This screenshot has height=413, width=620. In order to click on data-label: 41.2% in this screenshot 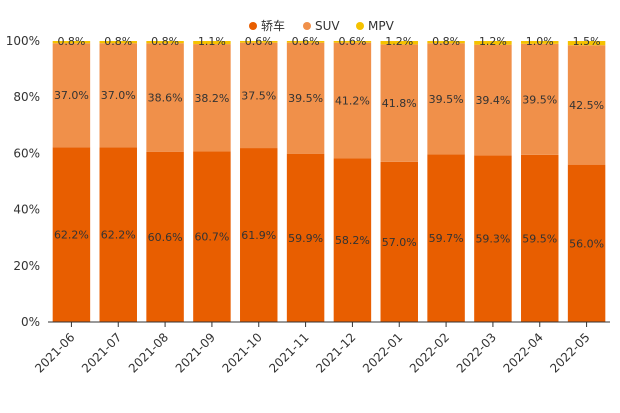, I will do `click(352, 101)`.